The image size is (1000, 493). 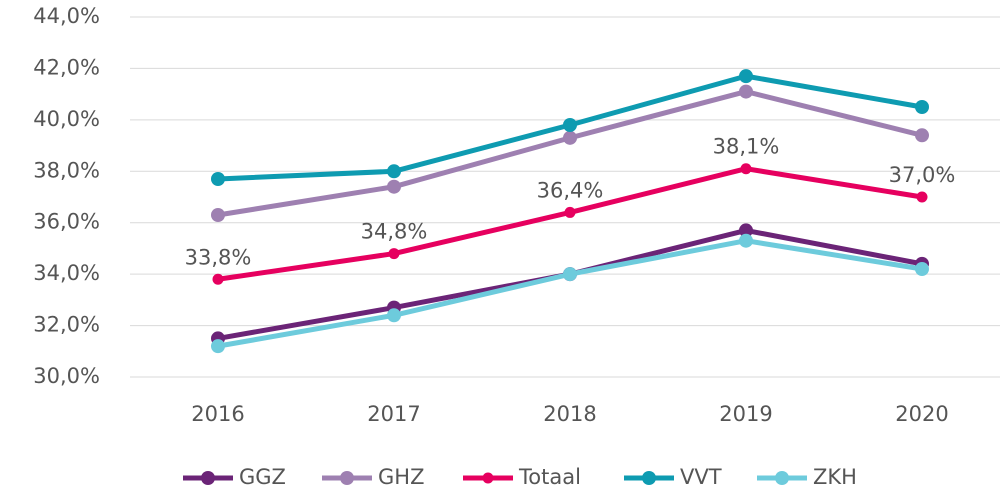 I want to click on data-label: 38,1%, so click(x=746, y=147).